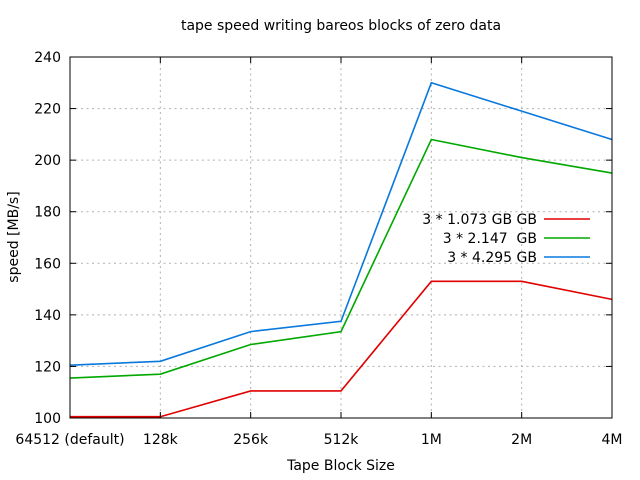 Image resolution: width=640 pixels, height=480 pixels. Describe the element at coordinates (492, 258) in the screenshot. I see `legend-label: 3 * 4.295 GB` at that location.